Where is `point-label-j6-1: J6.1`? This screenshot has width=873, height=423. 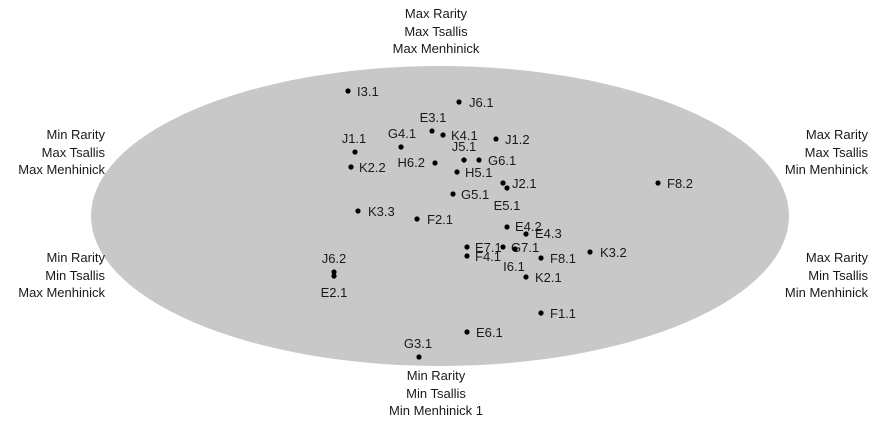
point-label-j6-1: J6.1 is located at coordinates (481, 102).